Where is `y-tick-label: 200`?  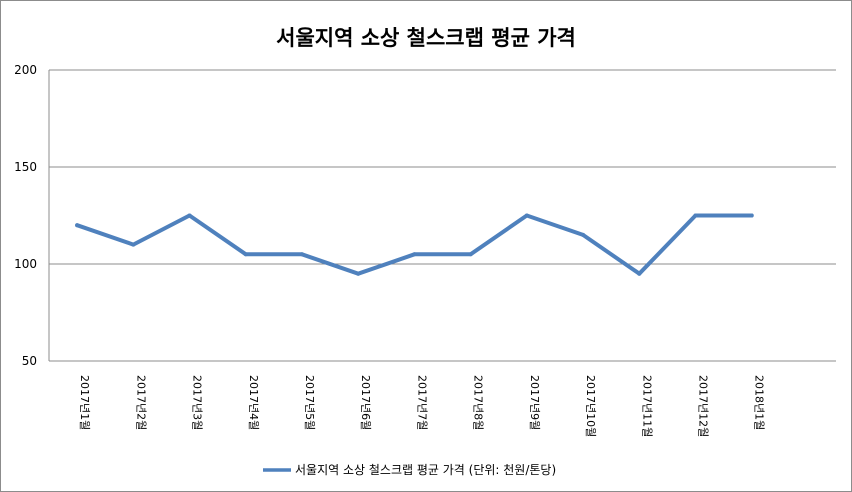
y-tick-label: 200 is located at coordinates (25, 70).